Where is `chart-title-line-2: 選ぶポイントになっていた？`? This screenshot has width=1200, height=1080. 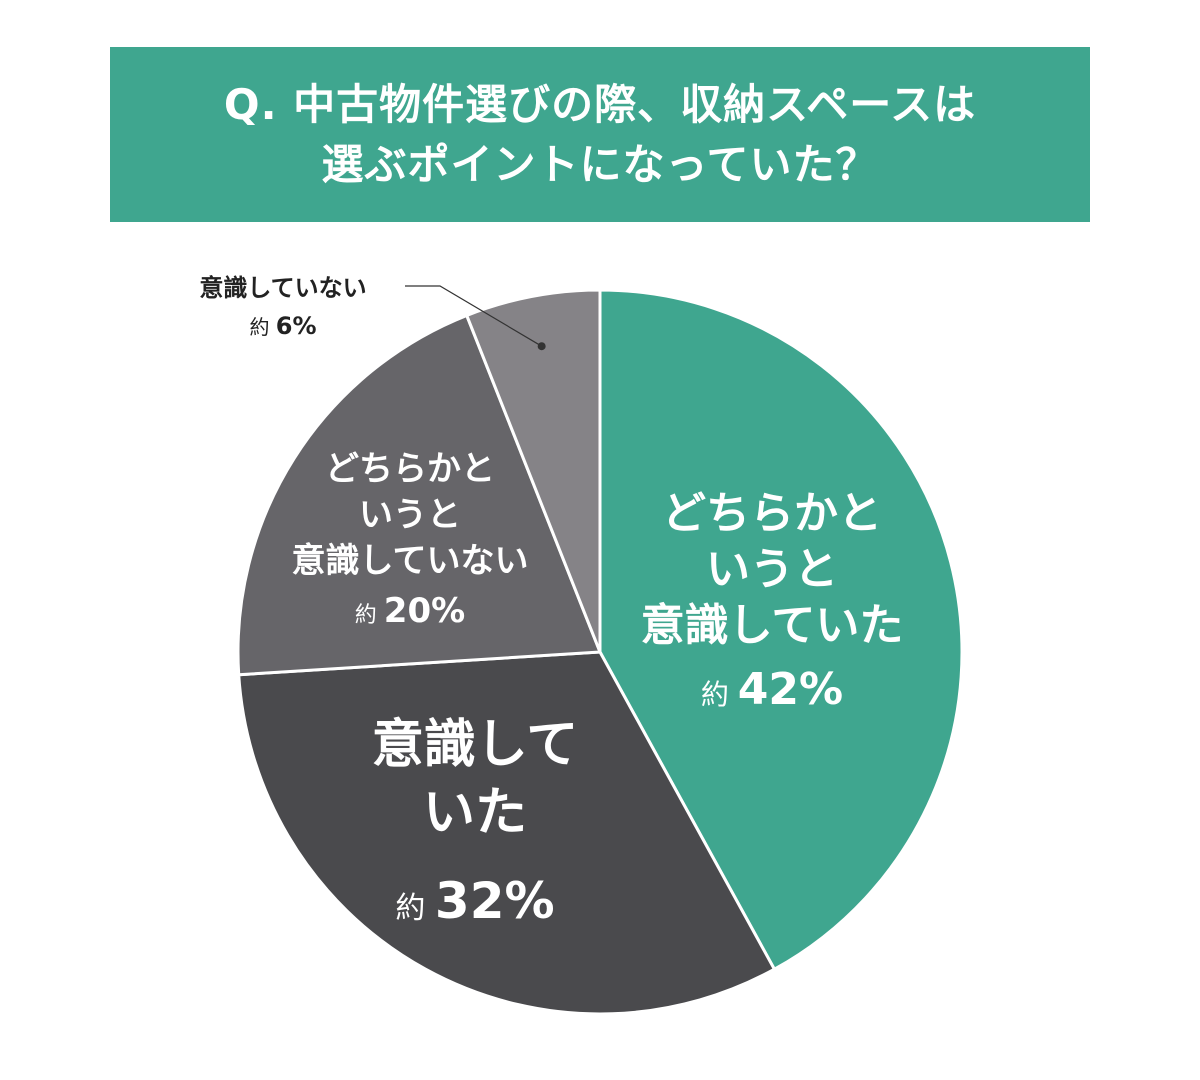
chart-title-line-2: 選ぶポイントになっていた？ is located at coordinates (600, 164).